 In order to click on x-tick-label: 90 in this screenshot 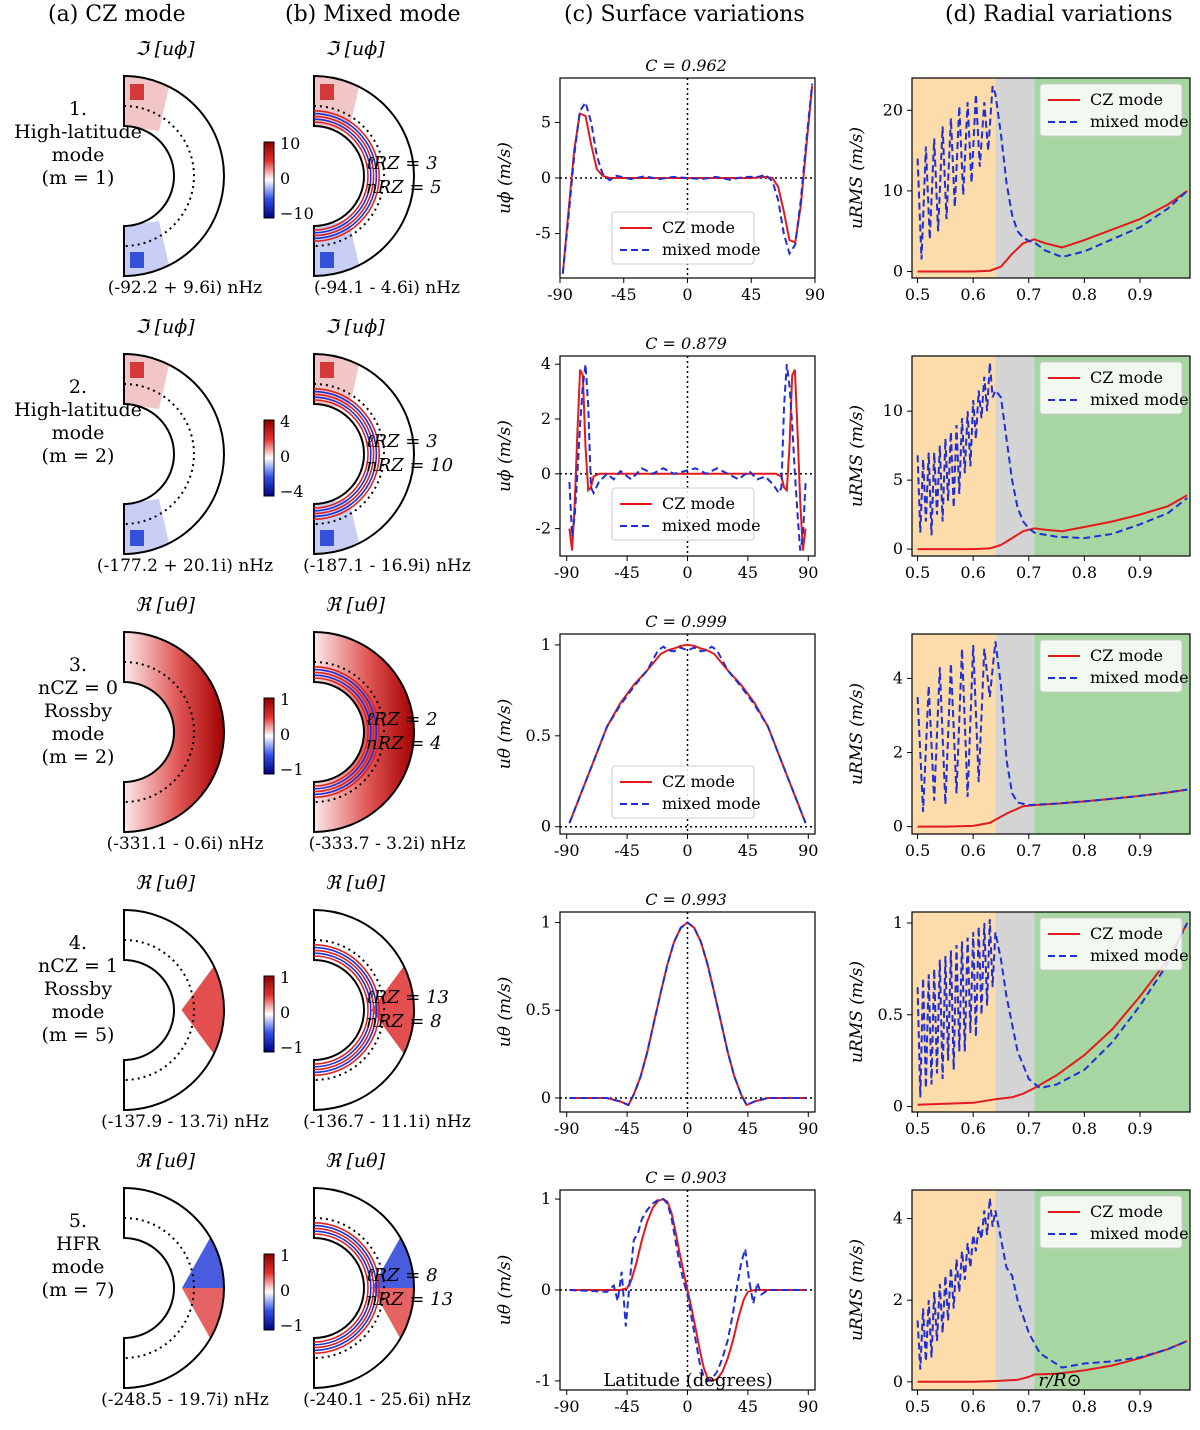, I will do `click(808, 1406)`.